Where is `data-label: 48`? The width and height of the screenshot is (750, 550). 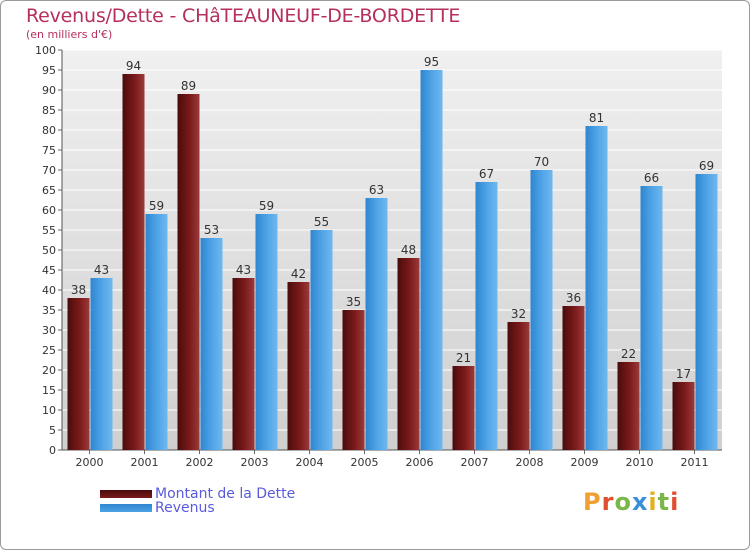 data-label: 48 is located at coordinates (408, 250).